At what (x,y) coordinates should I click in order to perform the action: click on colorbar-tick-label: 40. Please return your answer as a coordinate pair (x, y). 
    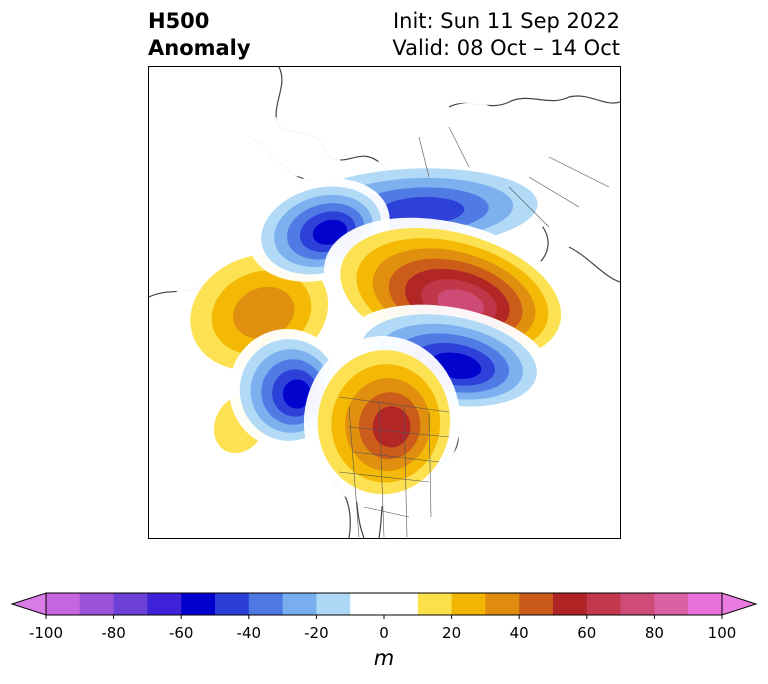
    Looking at the image, I should click on (519, 633).